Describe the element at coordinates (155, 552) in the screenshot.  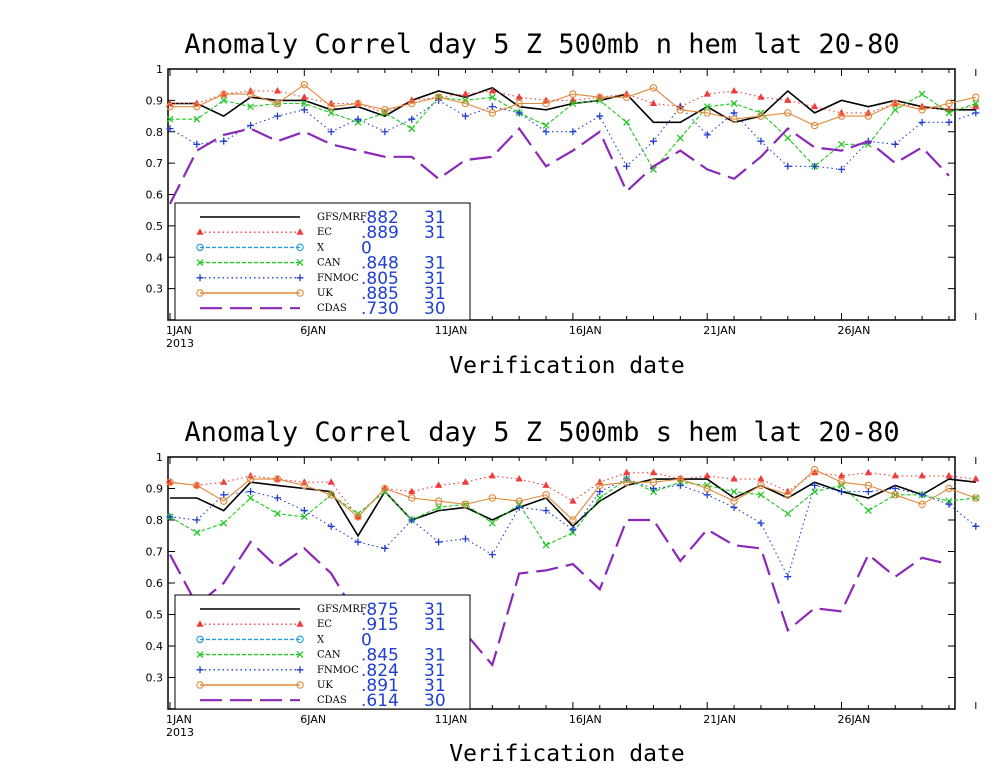
I see `y-tick-label: 0.7` at that location.